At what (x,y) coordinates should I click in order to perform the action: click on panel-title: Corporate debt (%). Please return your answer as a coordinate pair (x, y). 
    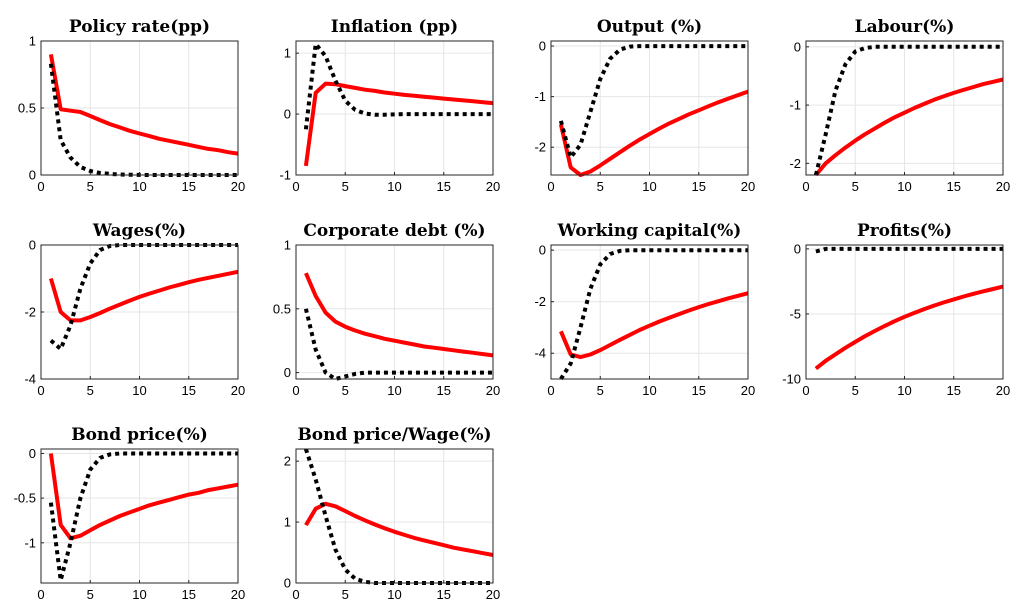
    Looking at the image, I should click on (394, 231).